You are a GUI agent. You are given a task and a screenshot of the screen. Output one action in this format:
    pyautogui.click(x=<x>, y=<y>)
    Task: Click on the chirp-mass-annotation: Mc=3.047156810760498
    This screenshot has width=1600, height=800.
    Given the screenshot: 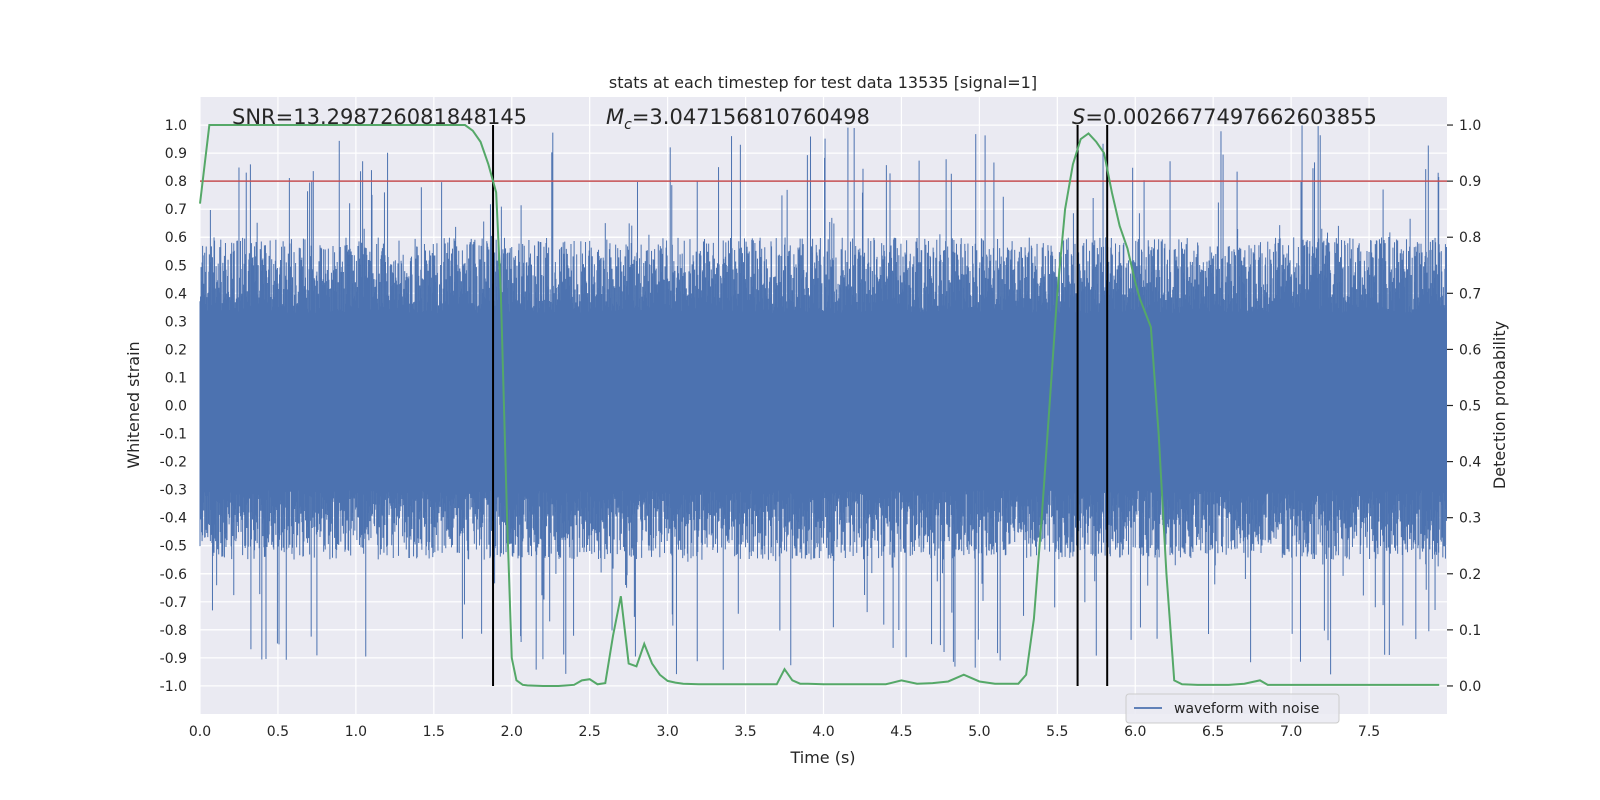 What is the action you would take?
    pyautogui.click(x=738, y=119)
    